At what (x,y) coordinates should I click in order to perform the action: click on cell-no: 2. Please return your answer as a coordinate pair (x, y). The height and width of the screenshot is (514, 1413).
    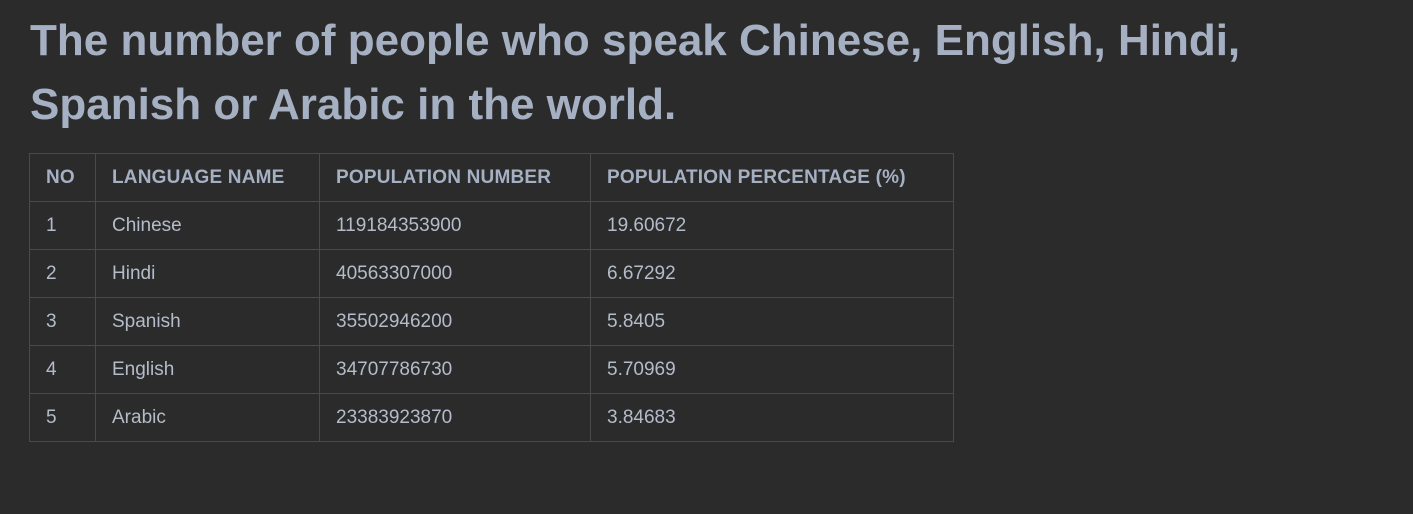
    Looking at the image, I should click on (62, 273).